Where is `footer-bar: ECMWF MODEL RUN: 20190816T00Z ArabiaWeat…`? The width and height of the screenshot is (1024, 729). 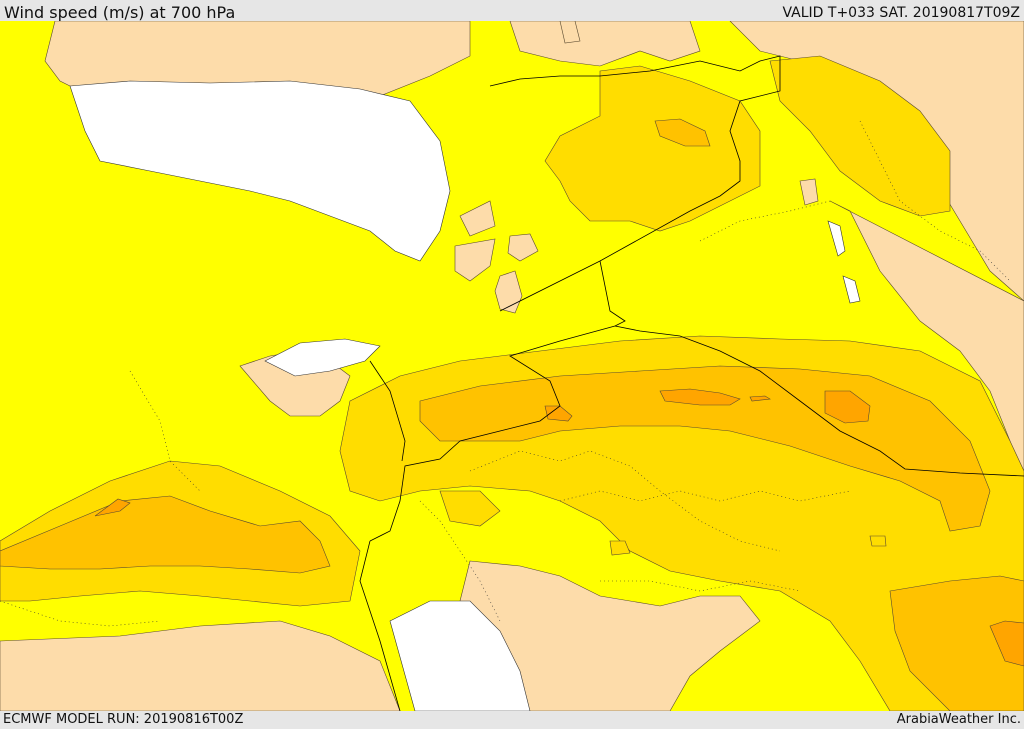
footer-bar: ECMWF MODEL RUN: 20190816T00Z ArabiaWeat… is located at coordinates (512, 720).